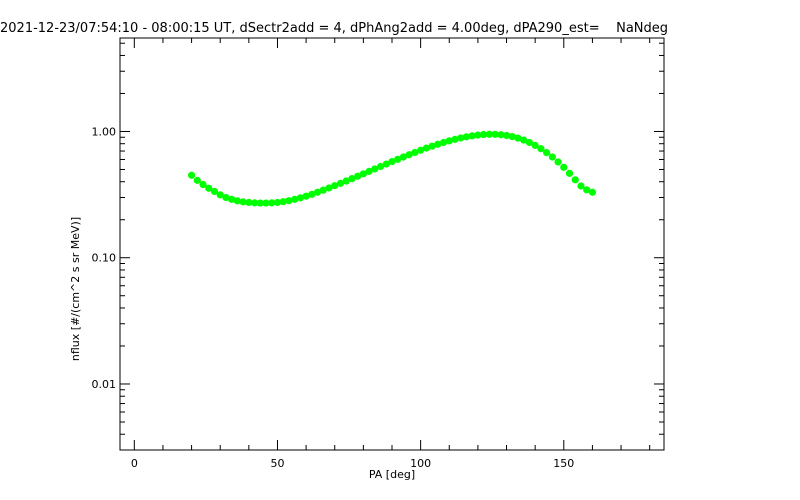 The width and height of the screenshot is (800, 500). Describe the element at coordinates (392, 168) in the screenshot. I see `data-points` at that location.